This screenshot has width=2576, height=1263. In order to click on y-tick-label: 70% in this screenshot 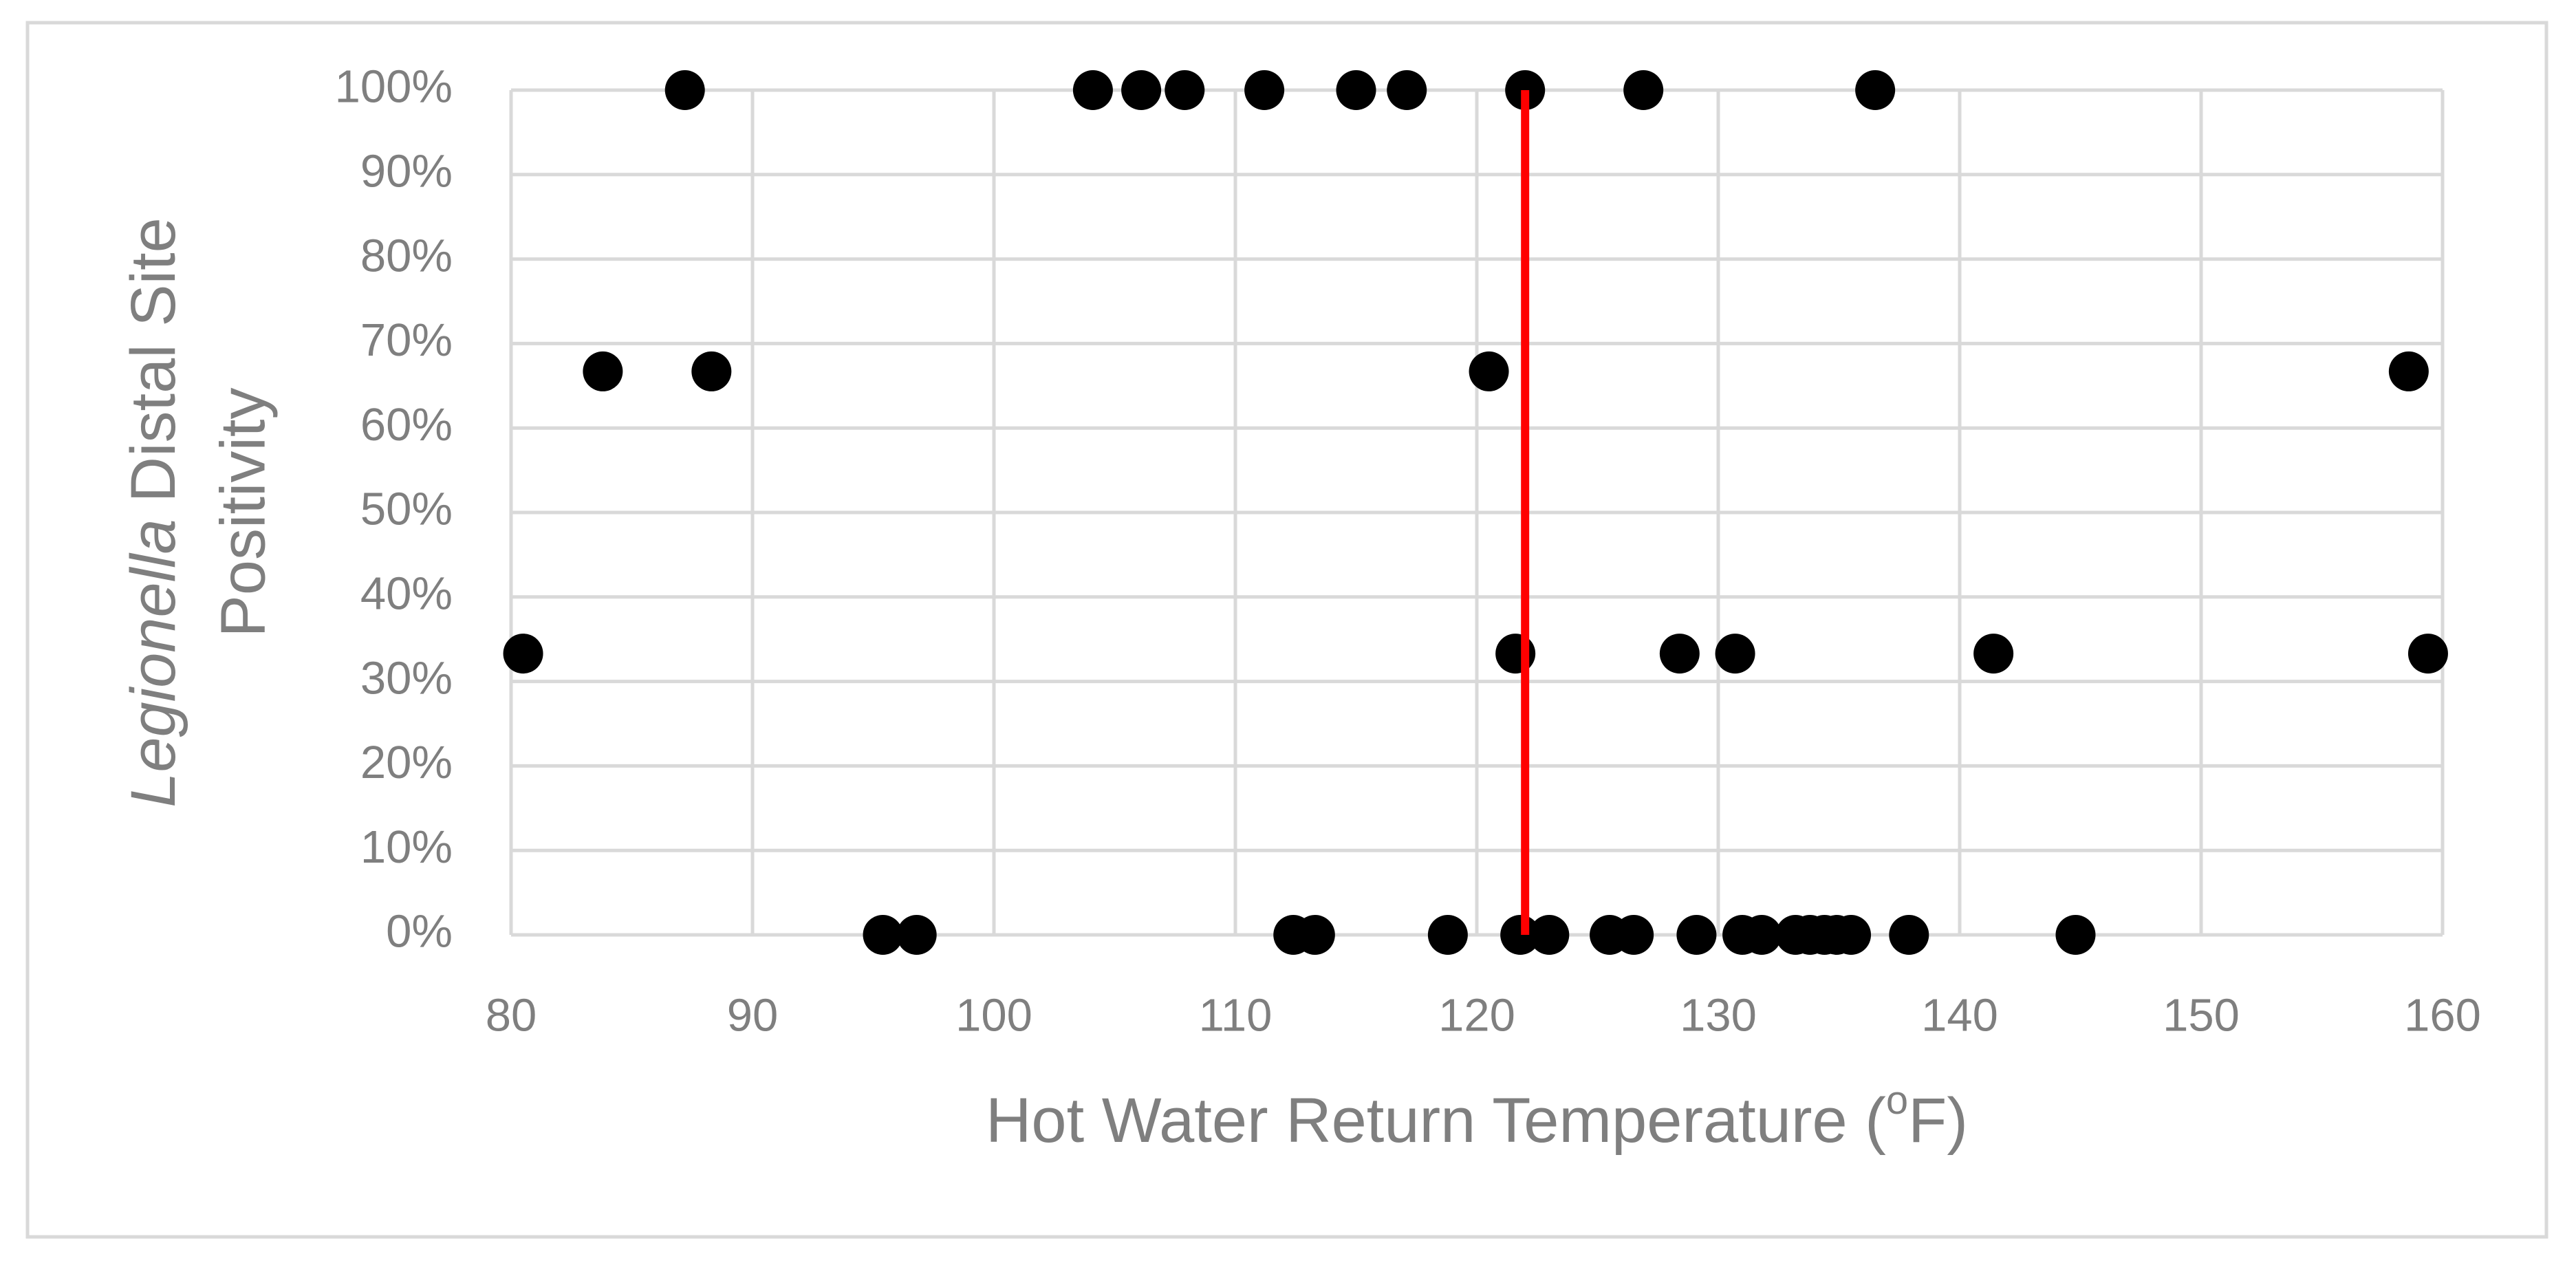, I will do `click(407, 340)`.